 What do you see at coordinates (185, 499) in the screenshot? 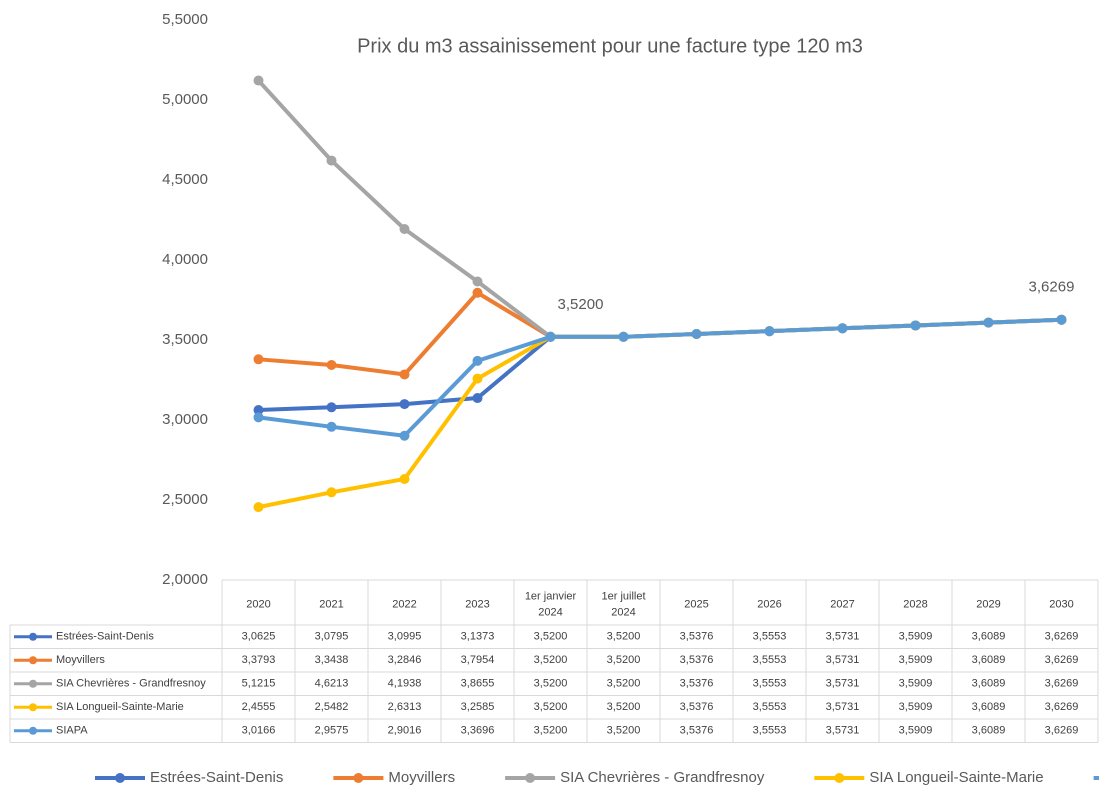
I see `y-tick-label: 2,5000` at bounding box center [185, 499].